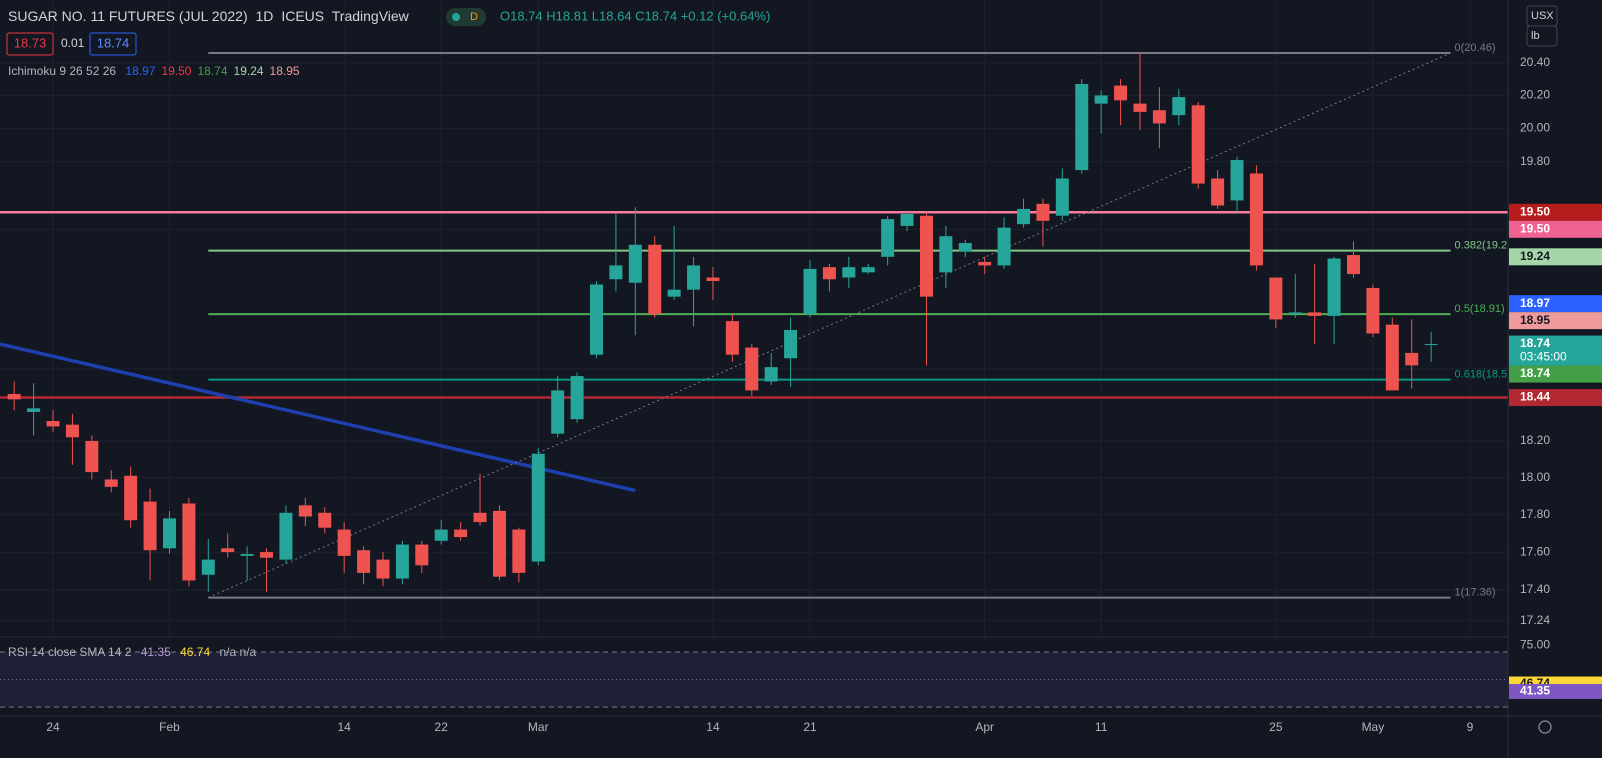  What do you see at coordinates (984, 727) in the screenshot?
I see `x-tick-label: Apr` at bounding box center [984, 727].